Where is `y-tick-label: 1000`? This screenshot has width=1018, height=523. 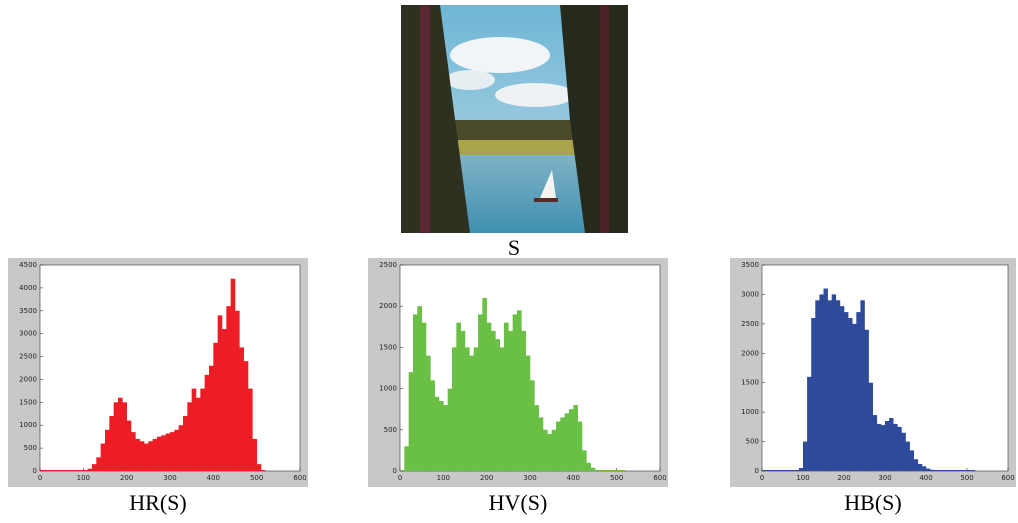 y-tick-label: 1000 is located at coordinates (28, 425).